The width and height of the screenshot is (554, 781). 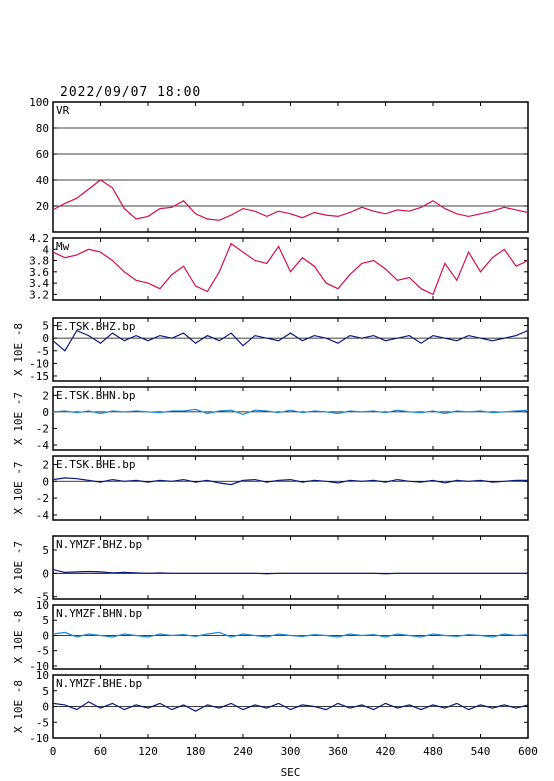 What do you see at coordinates (433, 751) in the screenshot?
I see `x-tick-label: 480` at bounding box center [433, 751].